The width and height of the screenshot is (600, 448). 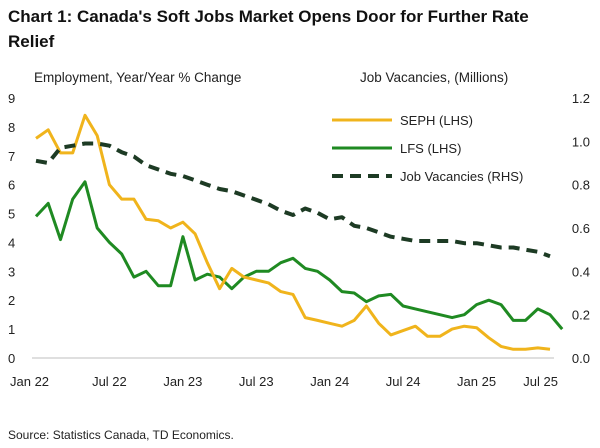 I want to click on right-tick-label: 0.2, so click(x=581, y=315).